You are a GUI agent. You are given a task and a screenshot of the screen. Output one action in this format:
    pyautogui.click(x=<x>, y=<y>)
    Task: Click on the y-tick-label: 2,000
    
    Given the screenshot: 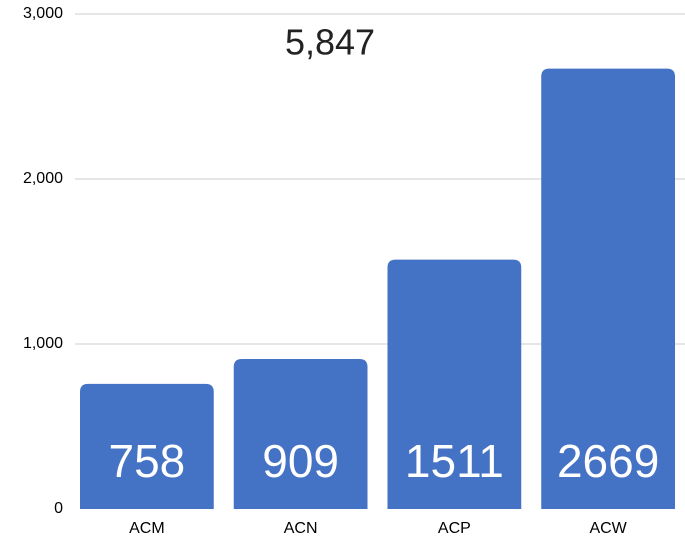 What is the action you would take?
    pyautogui.click(x=43, y=178)
    